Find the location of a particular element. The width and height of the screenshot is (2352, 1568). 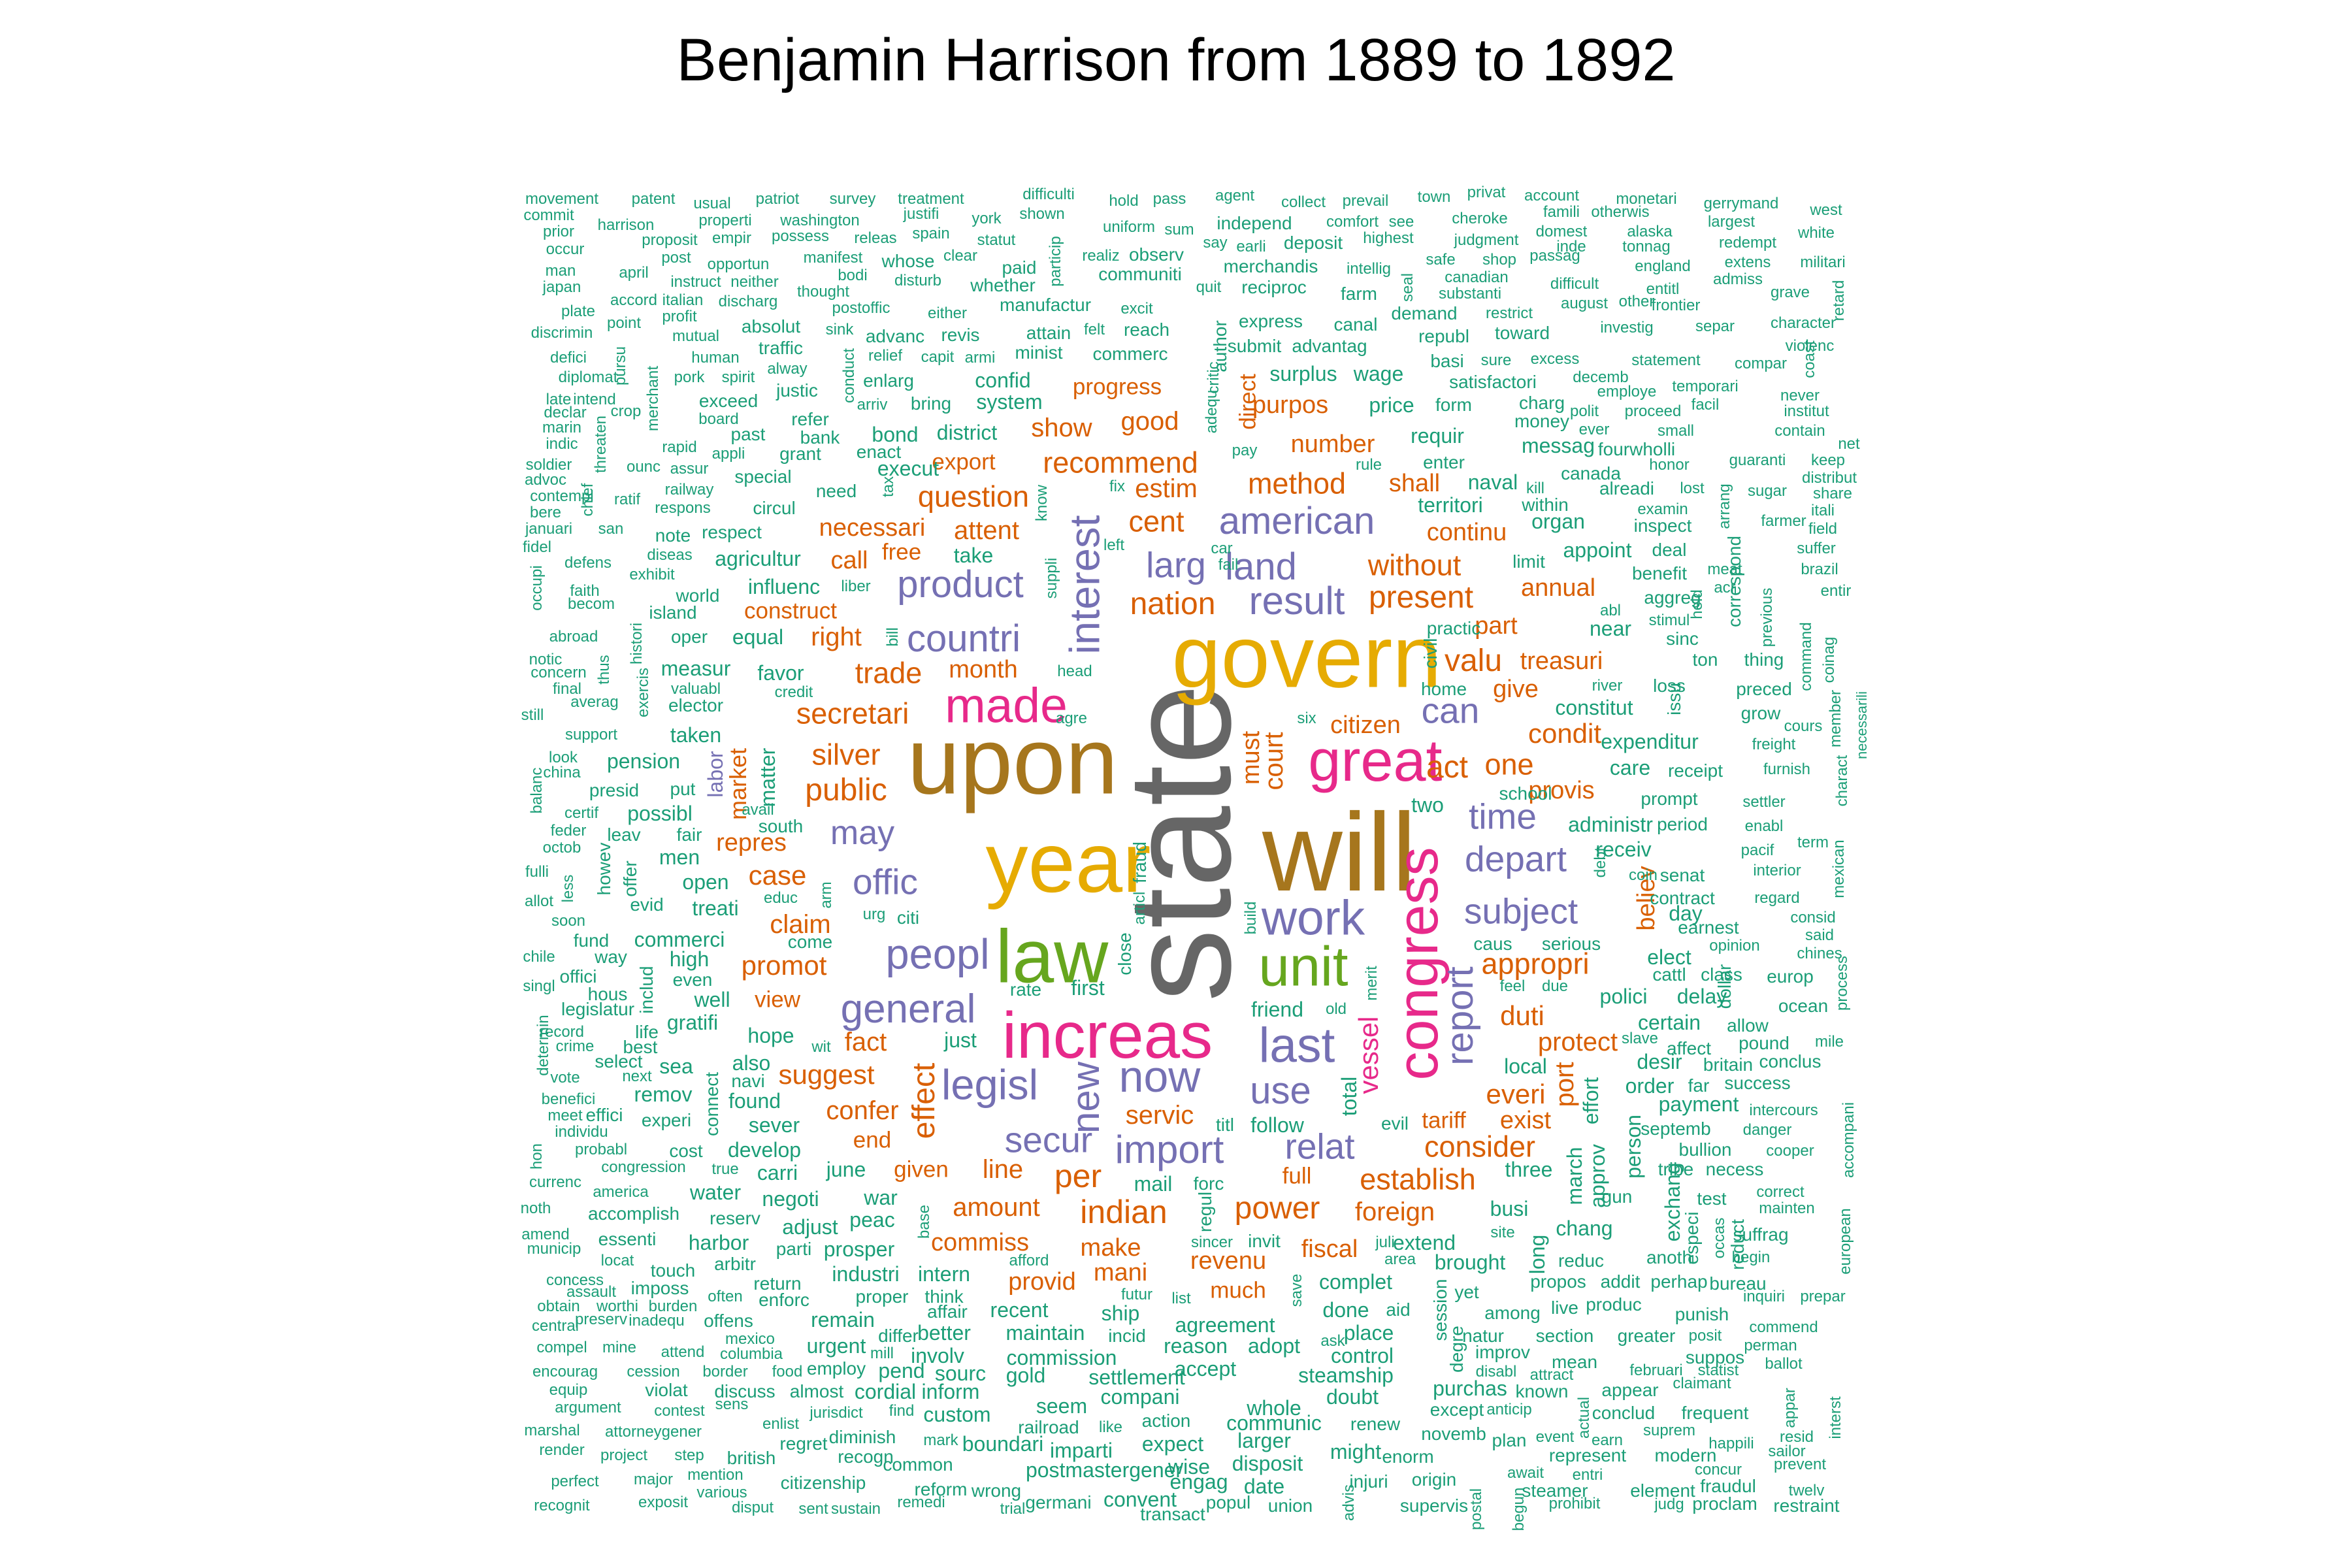

word-often: often is located at coordinates (725, 1296).